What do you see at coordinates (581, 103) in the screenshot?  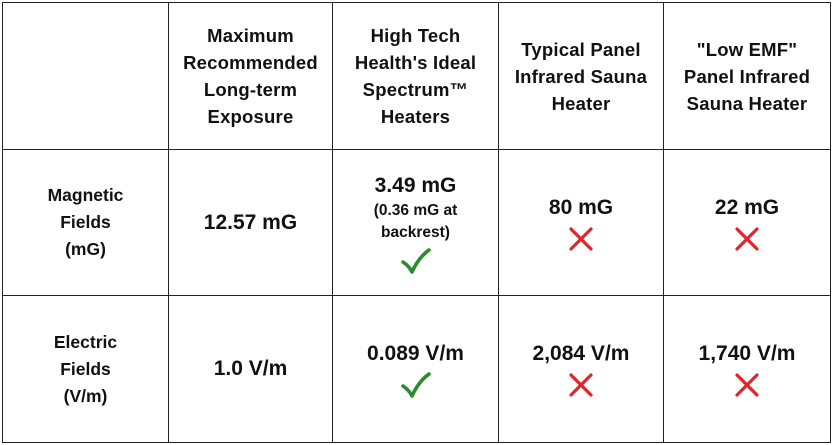 I see `header-line: Heater` at bounding box center [581, 103].